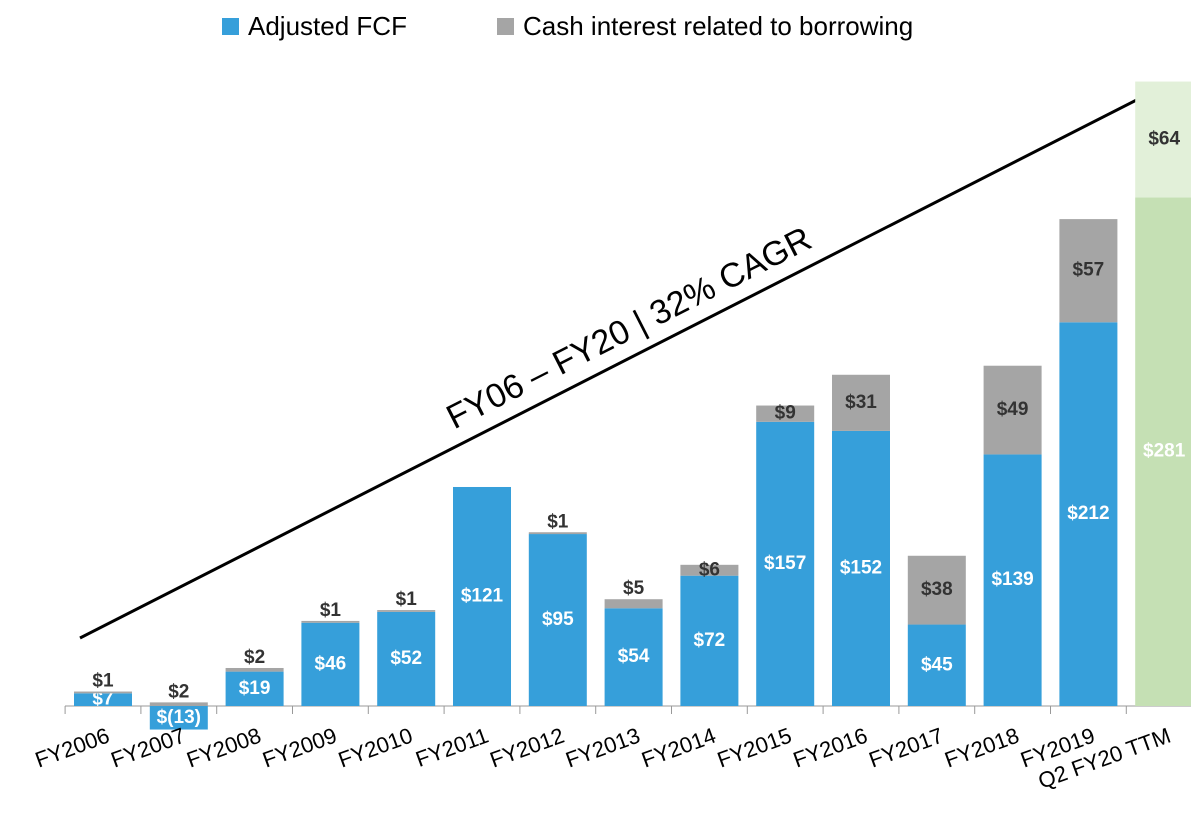 The image size is (1191, 817). I want to click on data-label: $64, so click(1164, 138).